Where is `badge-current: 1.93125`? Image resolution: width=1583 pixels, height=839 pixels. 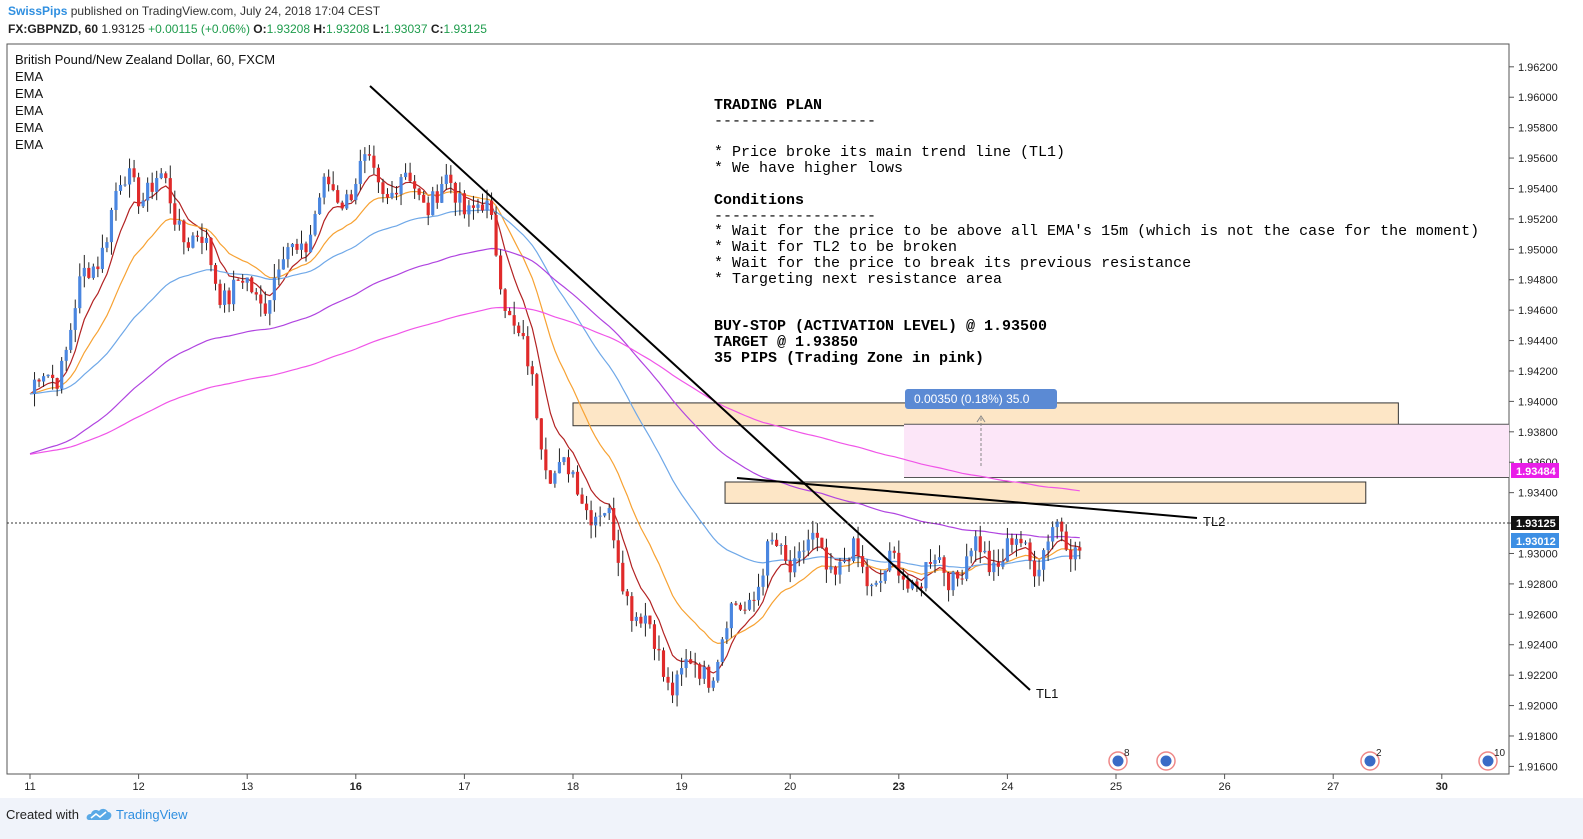 badge-current: 1.93125 is located at coordinates (1536, 524).